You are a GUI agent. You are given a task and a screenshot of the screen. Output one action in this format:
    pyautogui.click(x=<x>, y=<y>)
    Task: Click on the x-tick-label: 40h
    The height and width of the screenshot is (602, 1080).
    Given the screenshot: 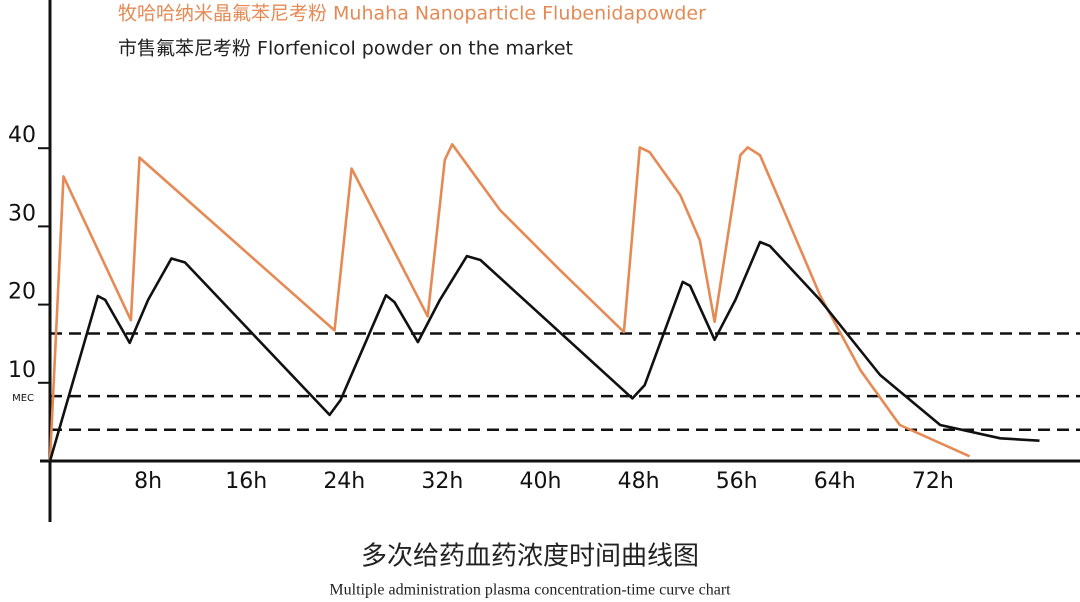 What is the action you would take?
    pyautogui.click(x=541, y=481)
    